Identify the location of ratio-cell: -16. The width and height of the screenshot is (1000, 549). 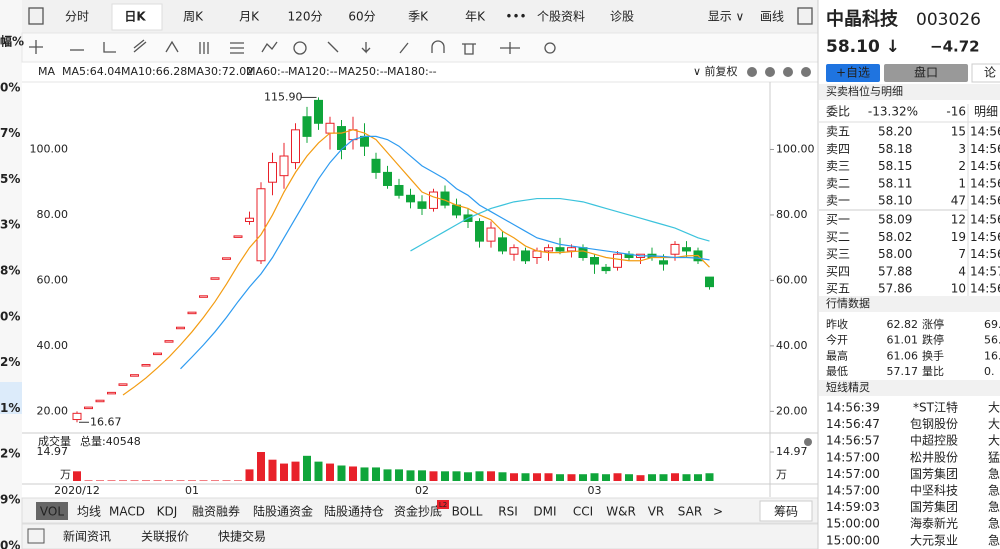
(956, 112).